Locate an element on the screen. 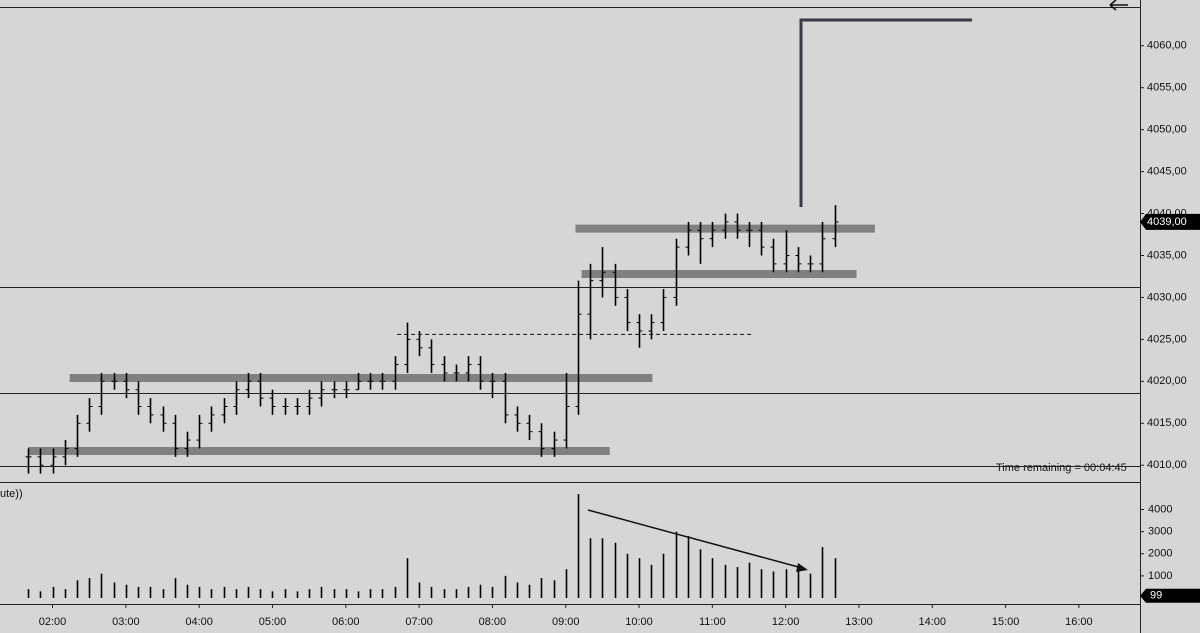 This screenshot has width=1200, height=633. x-tick-label: 16:00 is located at coordinates (1079, 622).